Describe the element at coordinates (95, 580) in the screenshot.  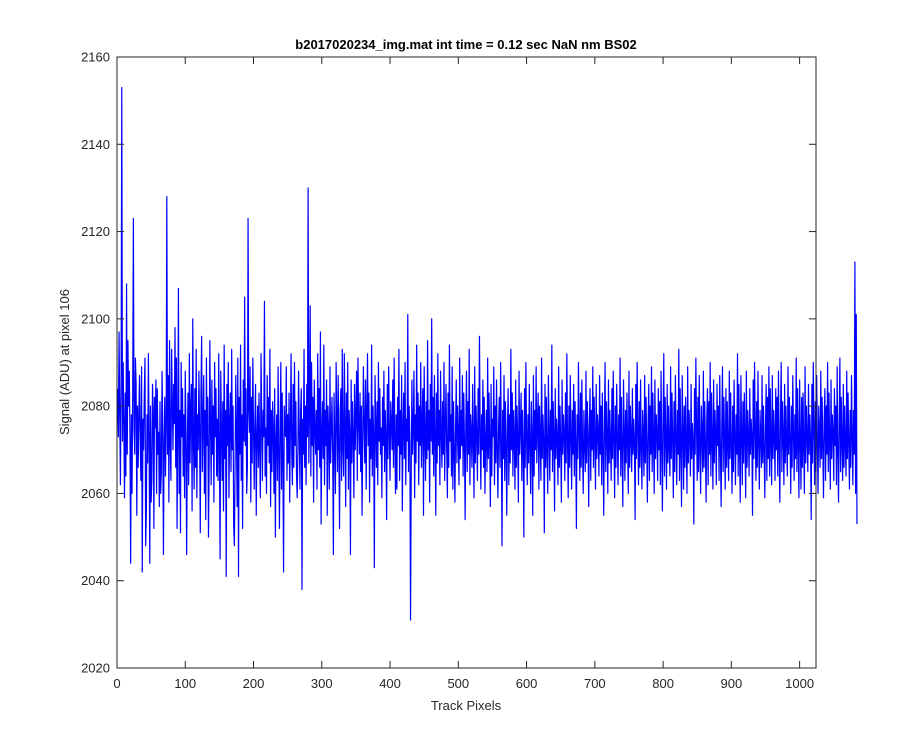
I see `y-tick-label: 2040` at that location.